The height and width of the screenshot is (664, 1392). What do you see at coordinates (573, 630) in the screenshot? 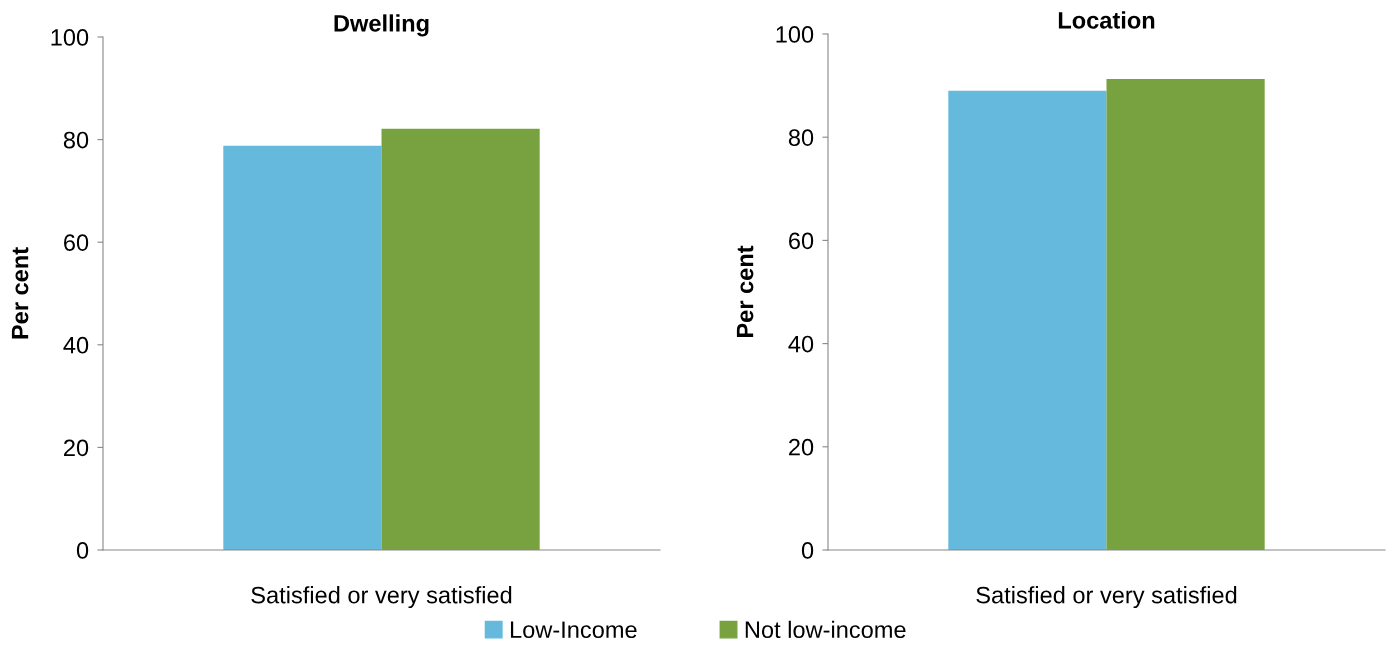
I see `legend-label: Low-Income` at bounding box center [573, 630].